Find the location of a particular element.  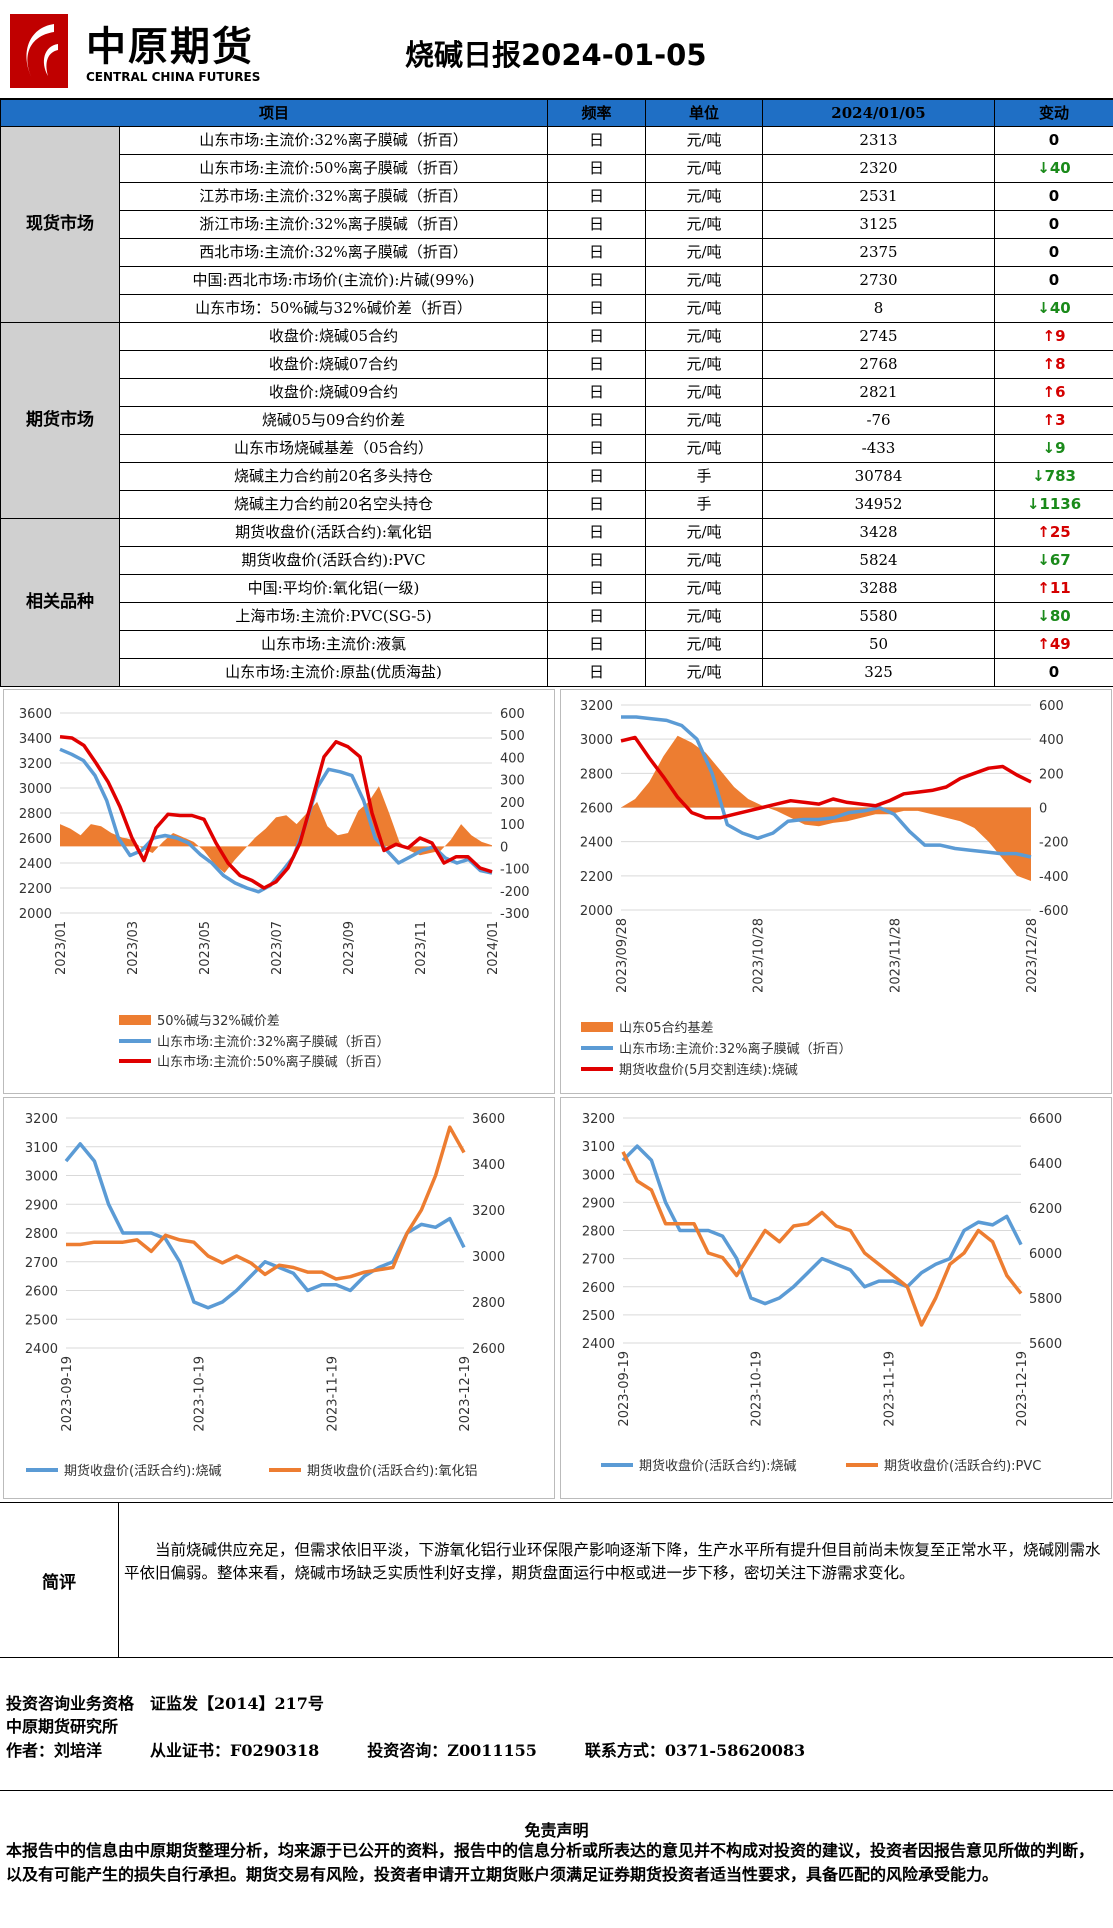

x-tick-label: 2023-09-19 is located at coordinates (67, 1394).